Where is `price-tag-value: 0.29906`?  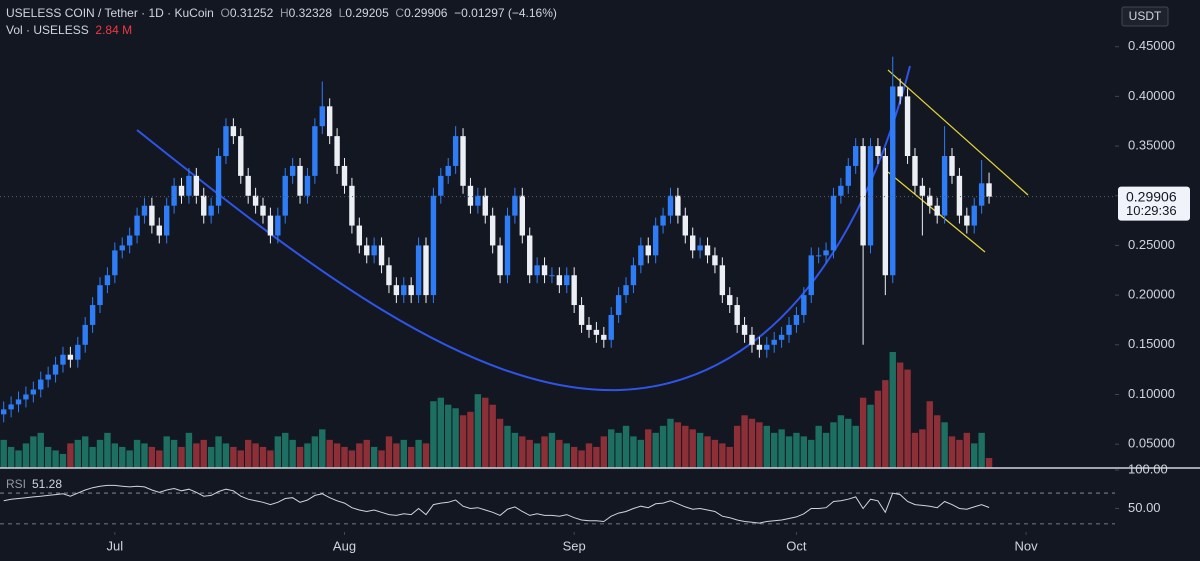
price-tag-value: 0.29906 is located at coordinates (1151, 196).